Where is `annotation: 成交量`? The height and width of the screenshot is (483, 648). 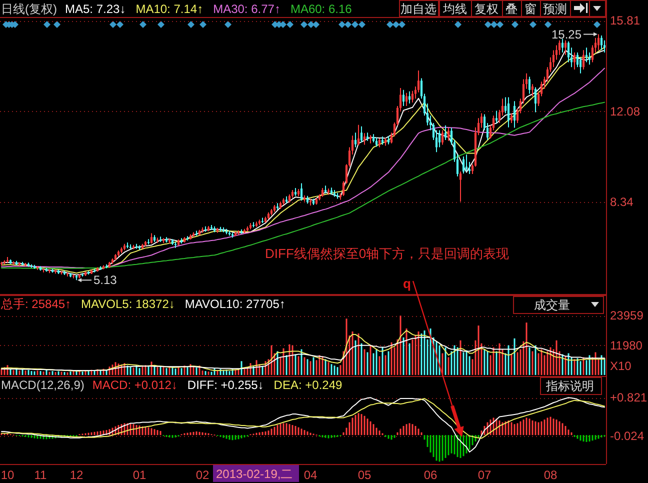
annotation: 成交量 is located at coordinates (552, 305).